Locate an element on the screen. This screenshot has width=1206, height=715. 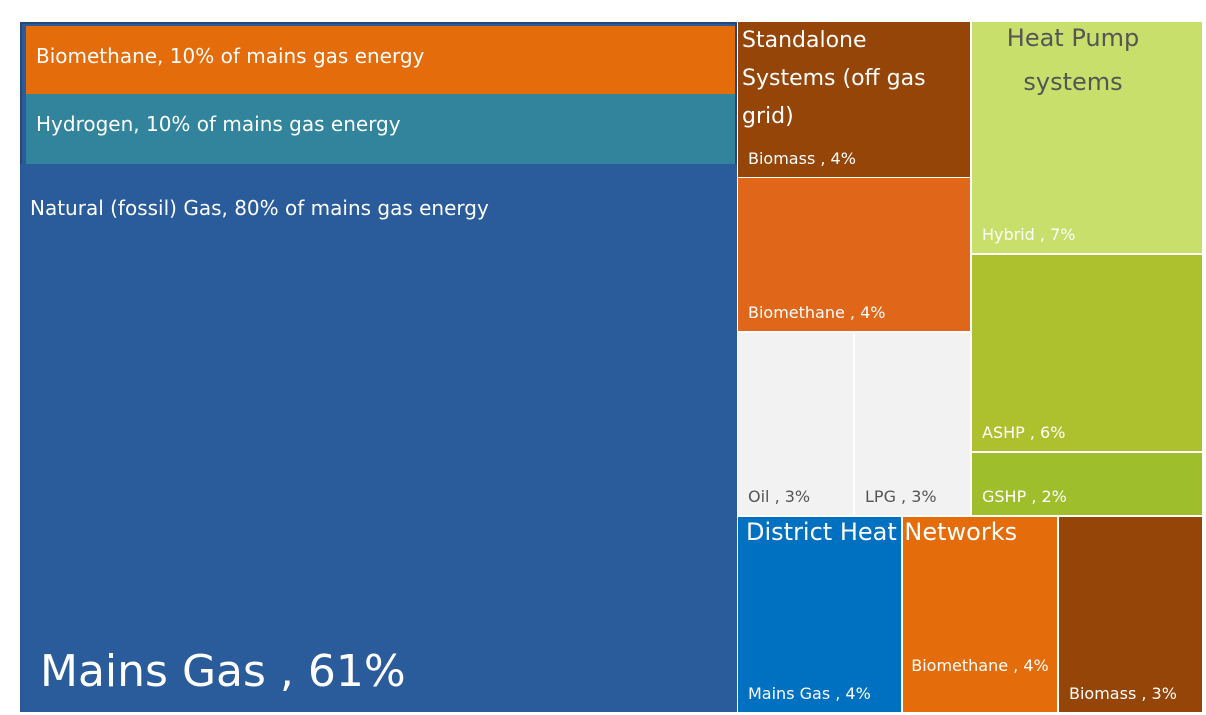
cell-label: ASHP , 6% is located at coordinates (1024, 432).